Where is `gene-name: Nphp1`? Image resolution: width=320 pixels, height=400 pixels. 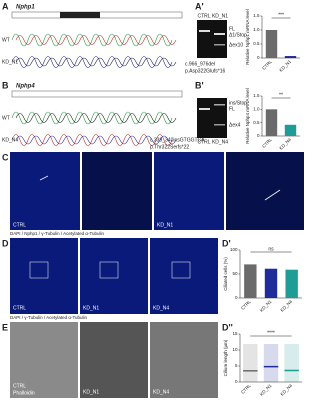 gene-name: Nphp1 is located at coordinates (25, 8).